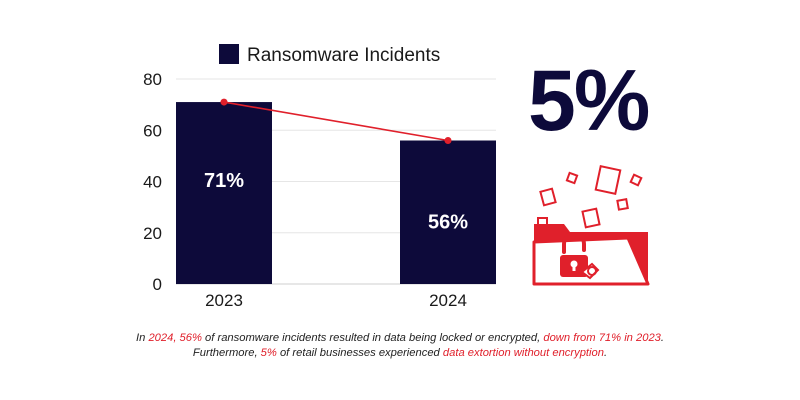 This screenshot has height=400, width=800. What do you see at coordinates (523, 353) in the screenshot?
I see `caption-highlight-4: data extortion without encryption` at bounding box center [523, 353].